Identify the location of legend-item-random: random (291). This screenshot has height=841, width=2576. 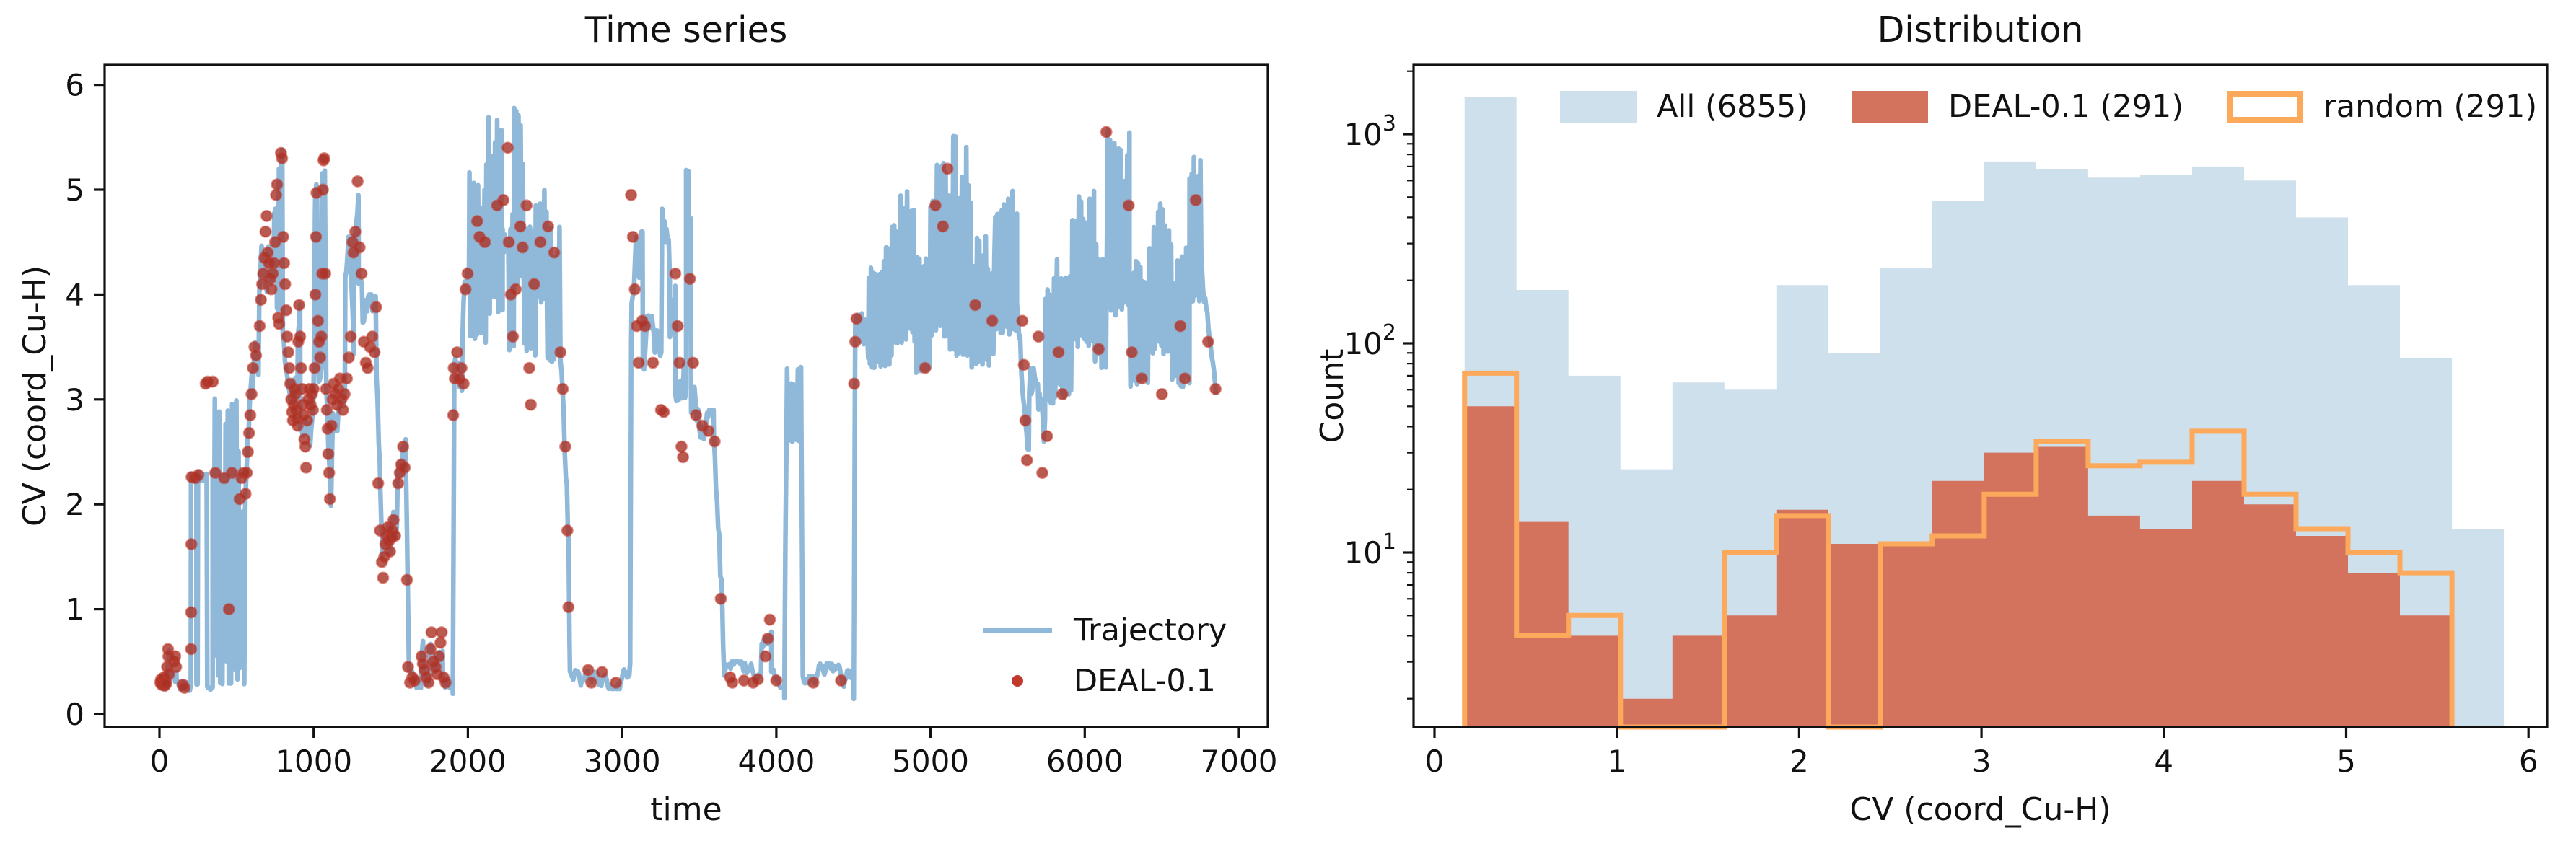
(2382, 107).